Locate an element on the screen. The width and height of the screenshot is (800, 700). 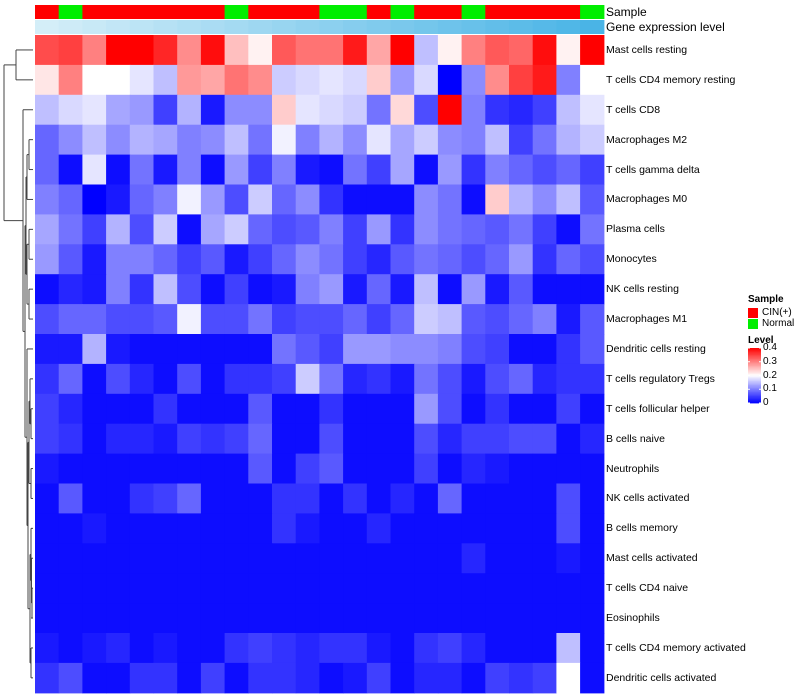
row-label: Dendritic cells activated is located at coordinates (661, 677).